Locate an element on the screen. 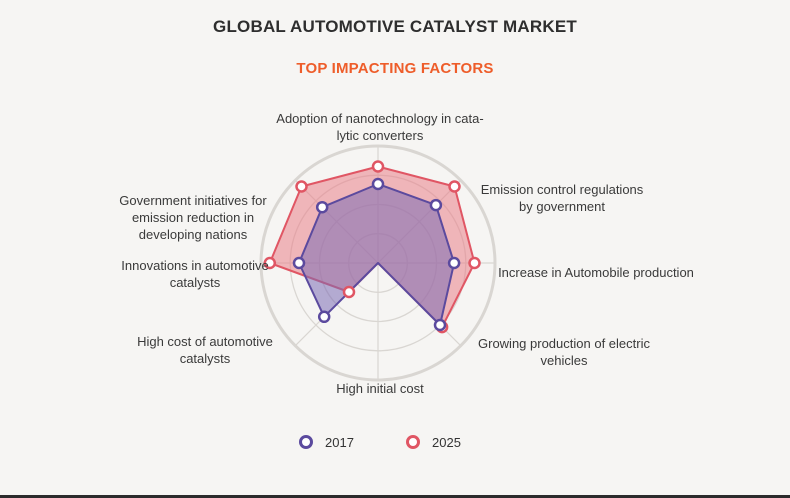  legend-marker-2025 is located at coordinates (413, 442).